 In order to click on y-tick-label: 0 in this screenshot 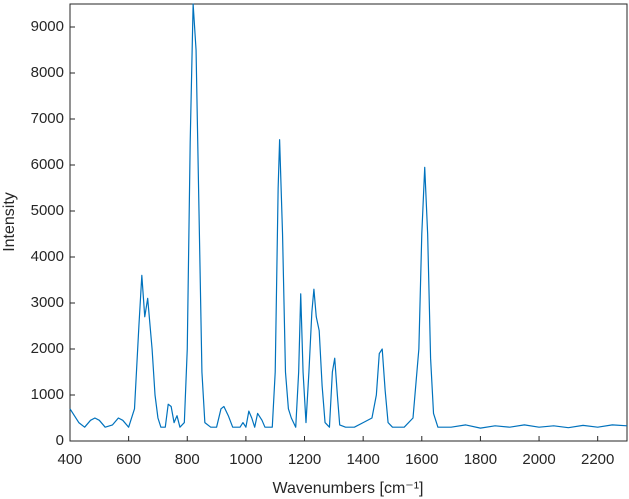, I will do `click(60, 440)`.